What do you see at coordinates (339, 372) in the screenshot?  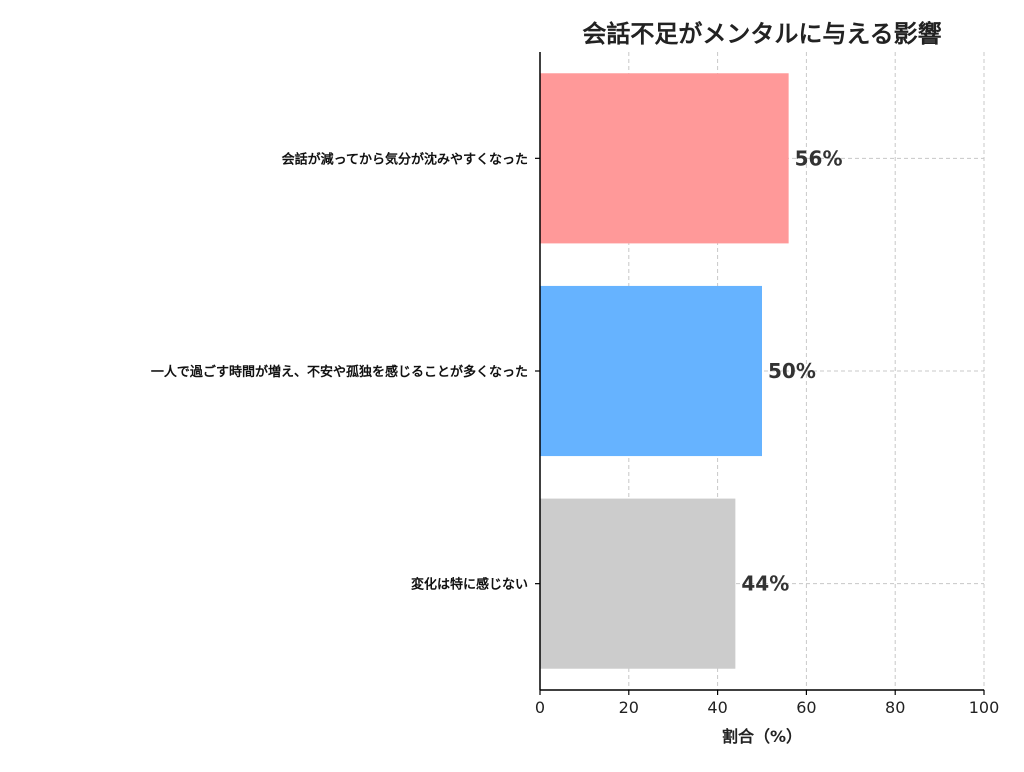 I see `category-label: 一人で過ごす時間が増え、不安や孤独を感じることが多くなった` at bounding box center [339, 372].